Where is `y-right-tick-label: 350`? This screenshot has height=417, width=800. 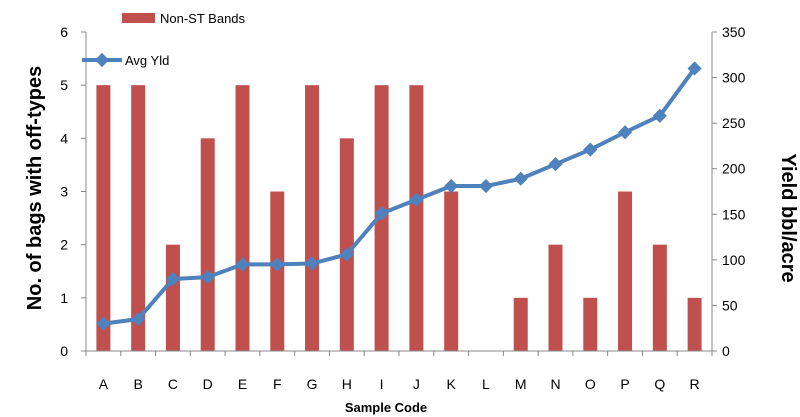 y-right-tick-label: 350 is located at coordinates (734, 32).